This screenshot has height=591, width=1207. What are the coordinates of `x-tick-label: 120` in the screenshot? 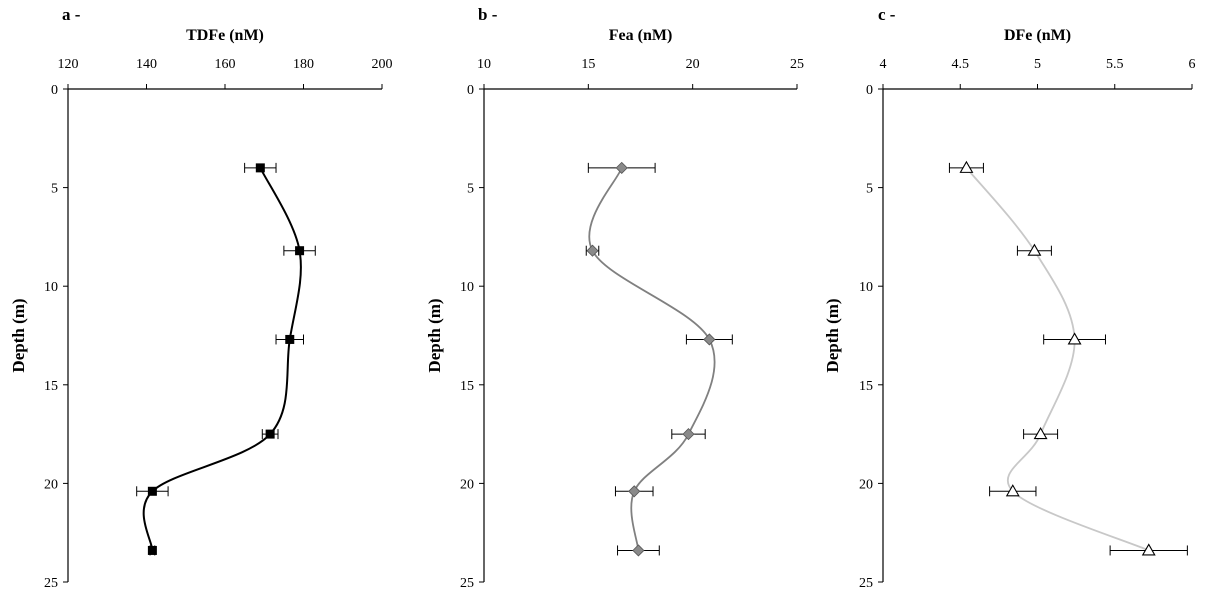 It's located at (68, 64).